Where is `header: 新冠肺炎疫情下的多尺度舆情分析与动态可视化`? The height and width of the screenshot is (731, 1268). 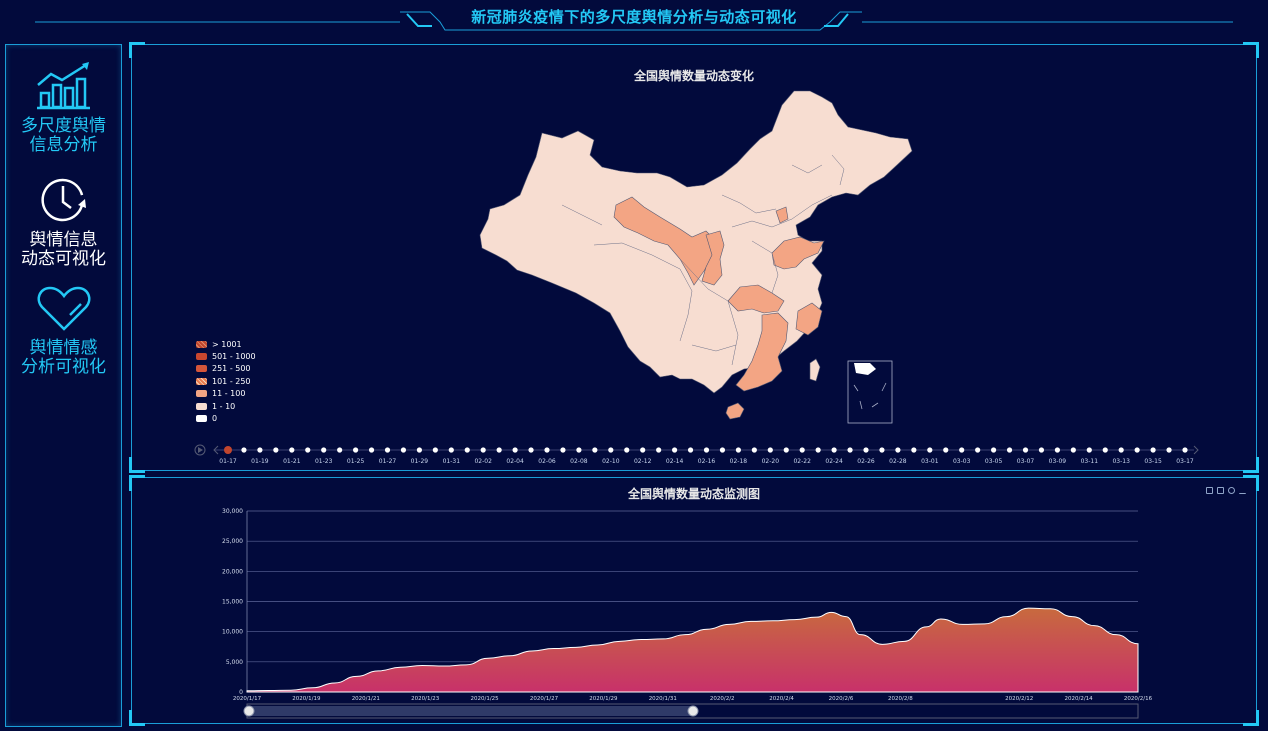 header: 新冠肺炎疫情下的多尺度舆情分析与动态可视化 is located at coordinates (634, 20).